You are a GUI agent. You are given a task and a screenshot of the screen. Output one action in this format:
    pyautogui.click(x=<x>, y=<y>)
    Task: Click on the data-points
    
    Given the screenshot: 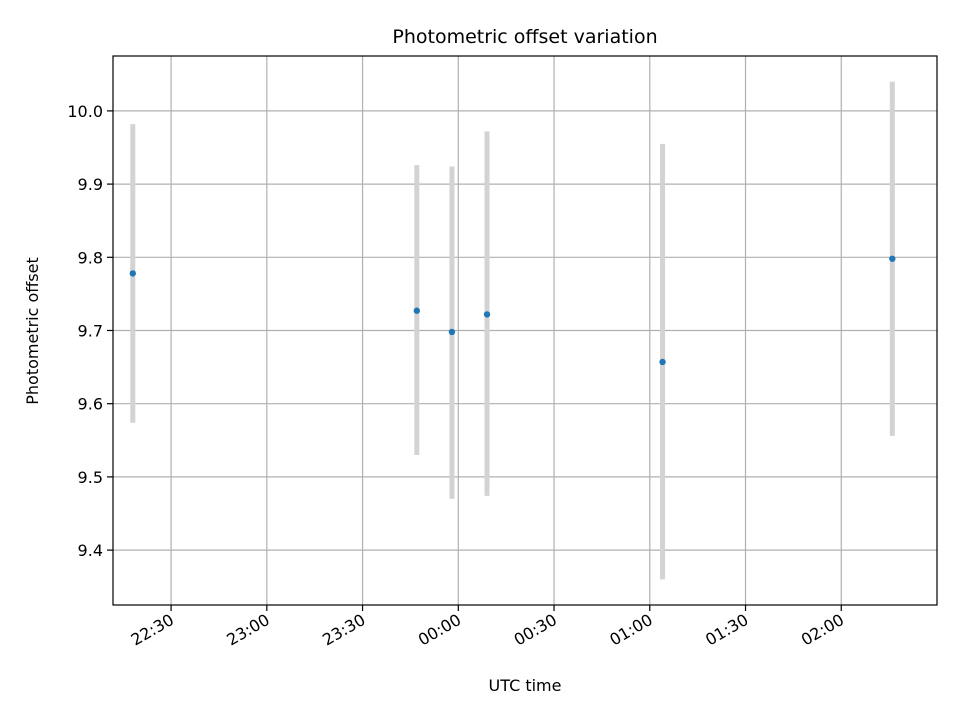 What is the action you would take?
    pyautogui.click(x=512, y=310)
    